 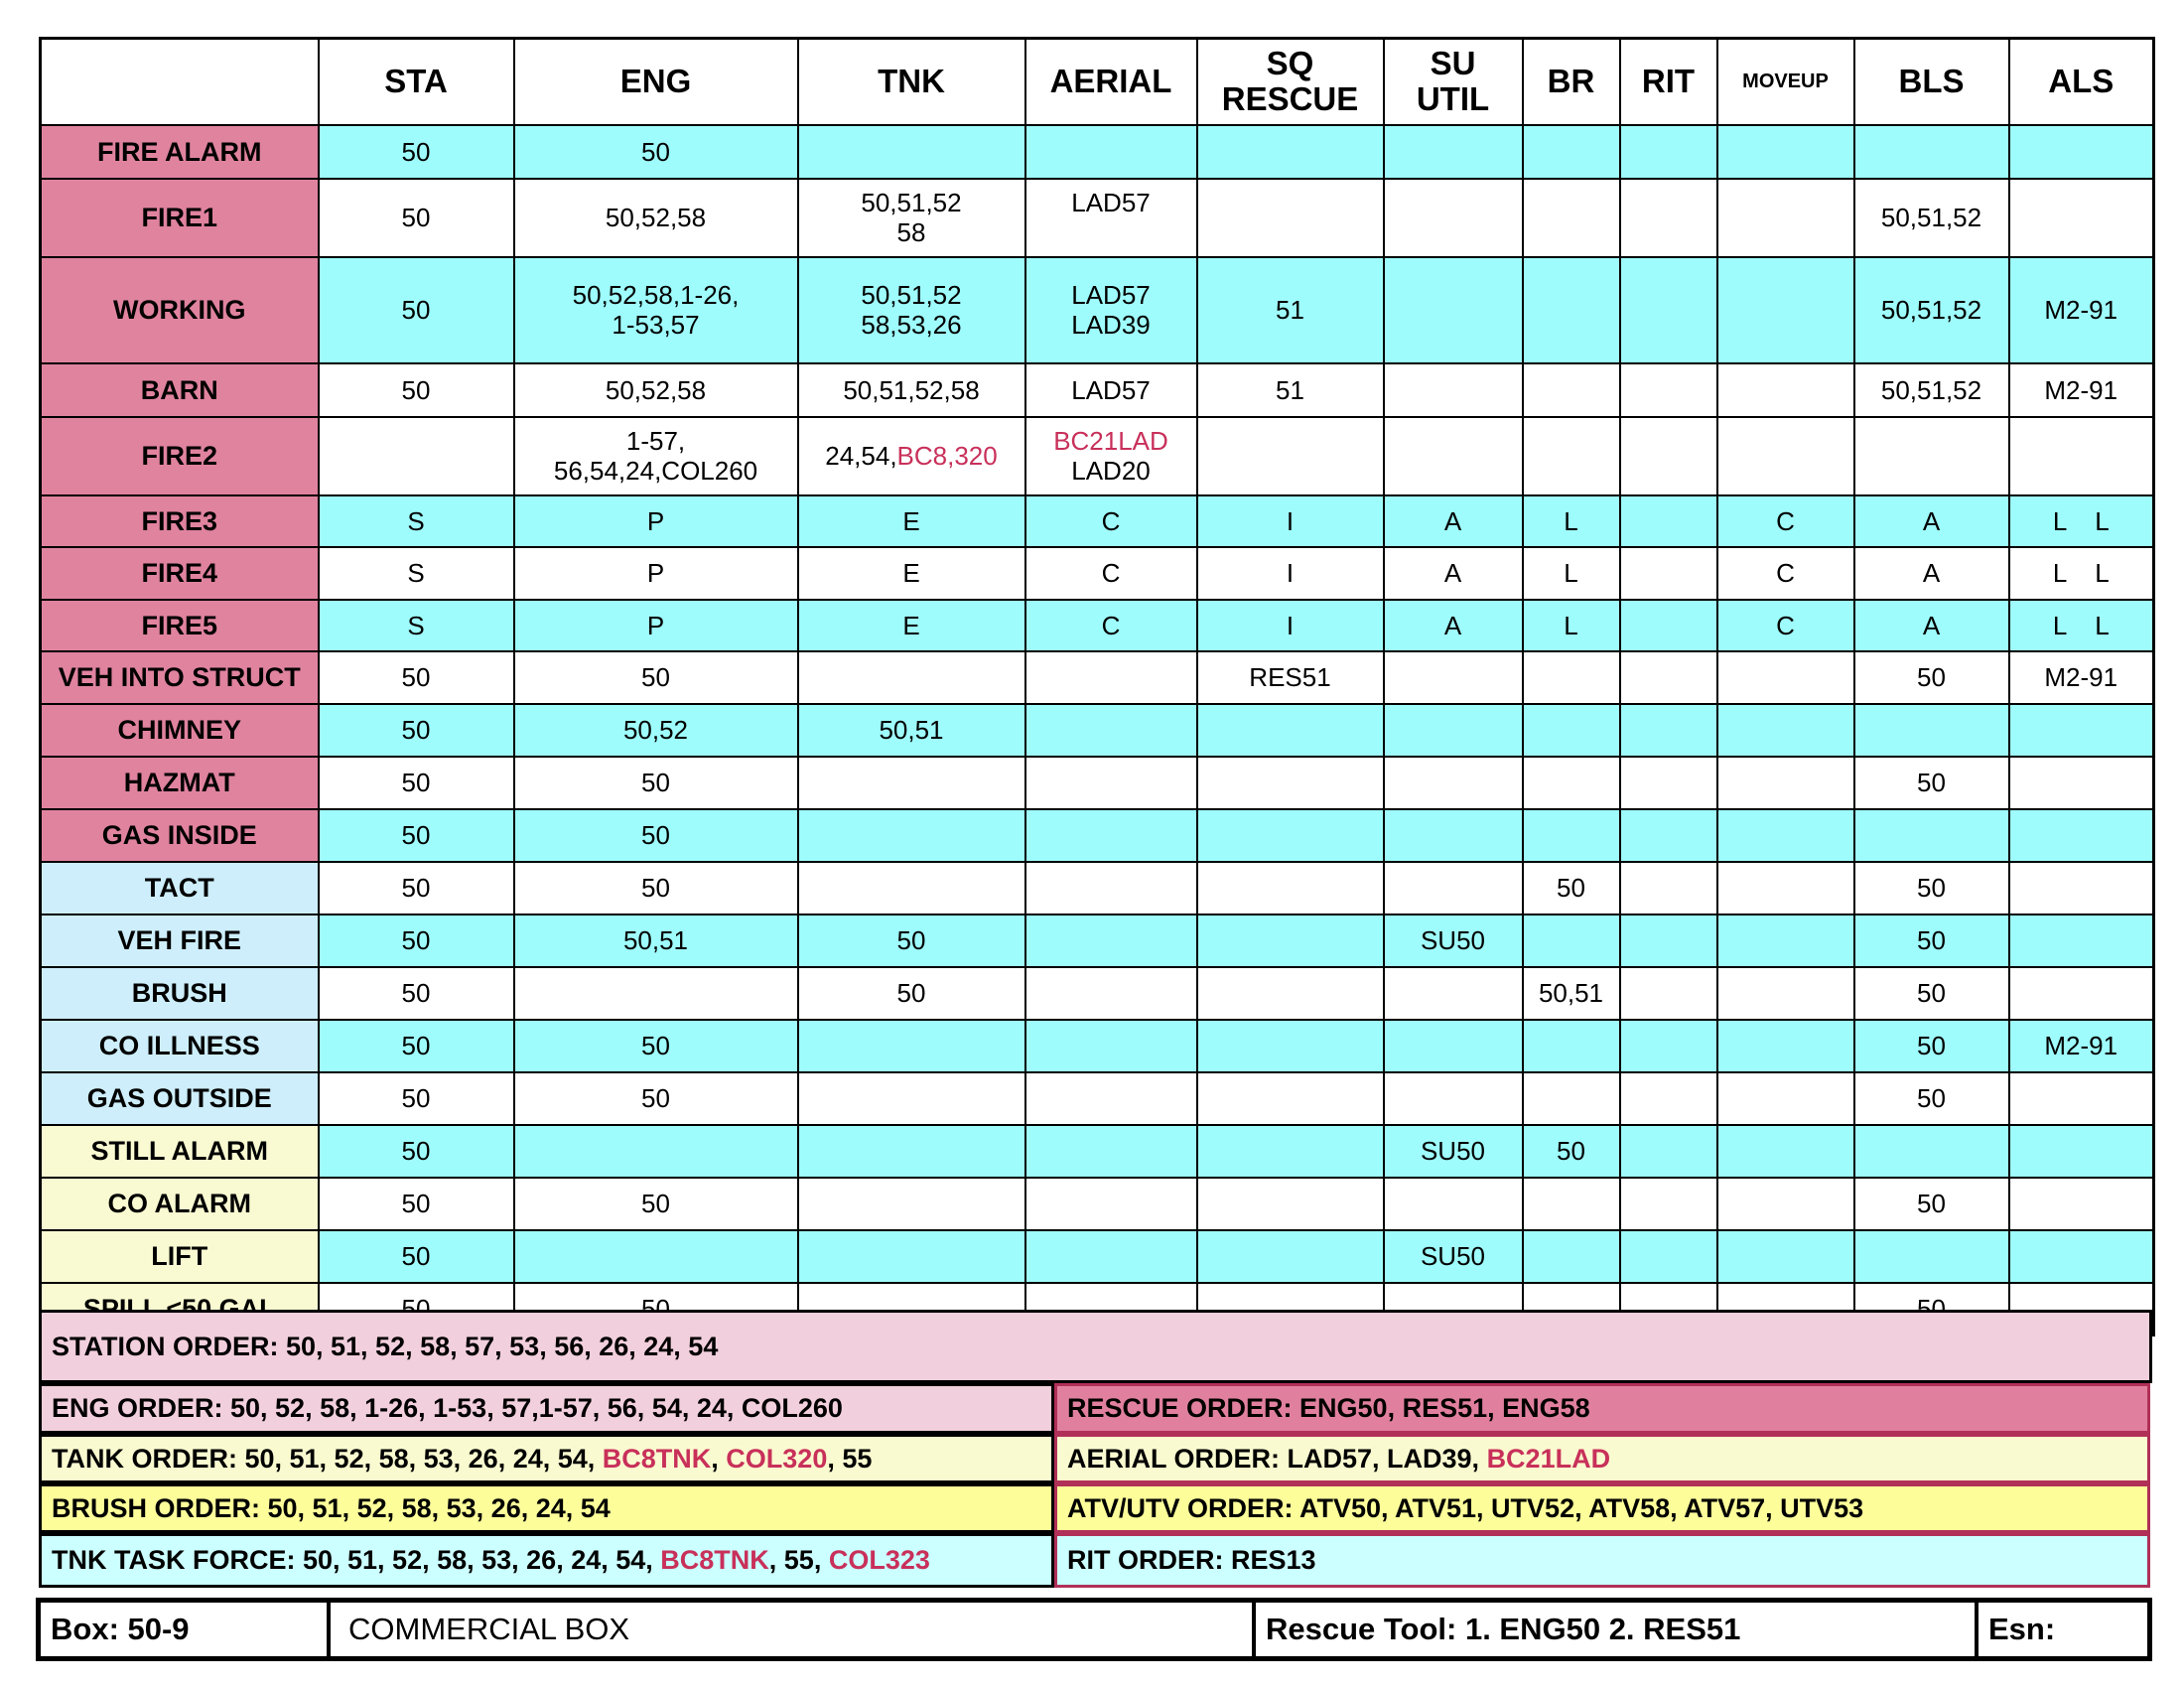 I want to click on cell-als: L L, so click(x=2081, y=573).